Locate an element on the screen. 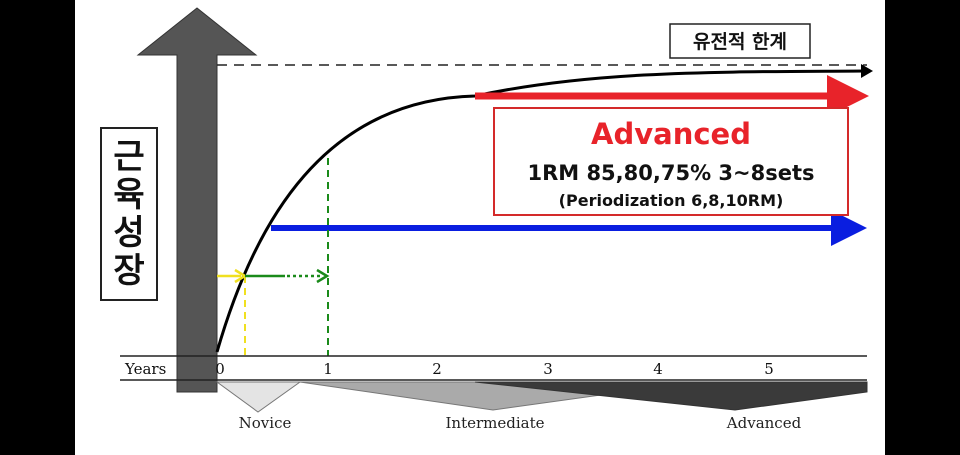  limit-label: 유전적 한계 is located at coordinates (740, 42).